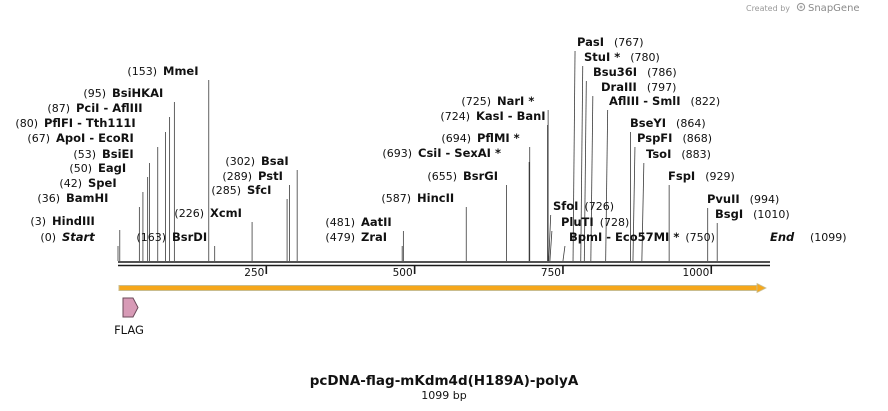 Image resolution: width=888 pixels, height=411 pixels. What do you see at coordinates (595, 222) in the screenshot?
I see `site-pluti: PluTI (728)` at bounding box center [595, 222].